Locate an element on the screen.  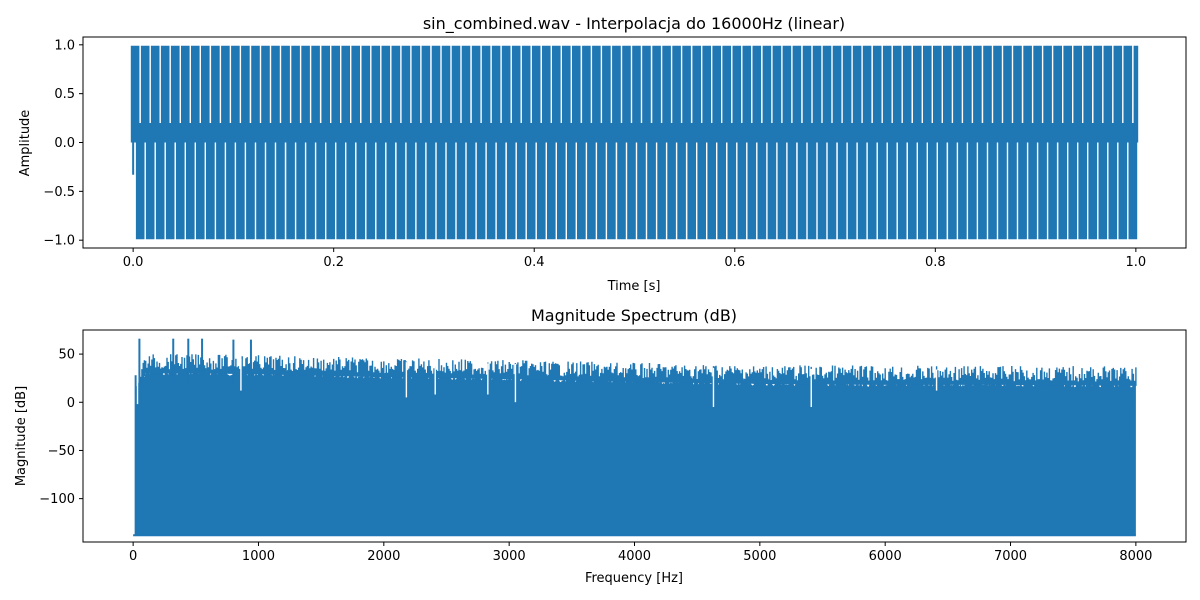
spectrum-x-label: Frequency [Hz] is located at coordinates (634, 578).